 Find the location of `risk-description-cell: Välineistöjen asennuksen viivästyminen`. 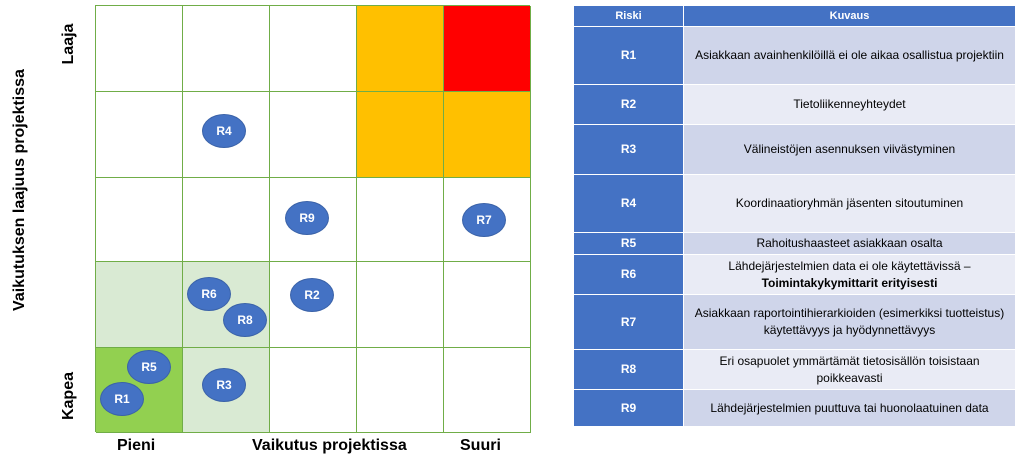

risk-description-cell: Välineistöjen asennuksen viivästyminen is located at coordinates (849, 149).